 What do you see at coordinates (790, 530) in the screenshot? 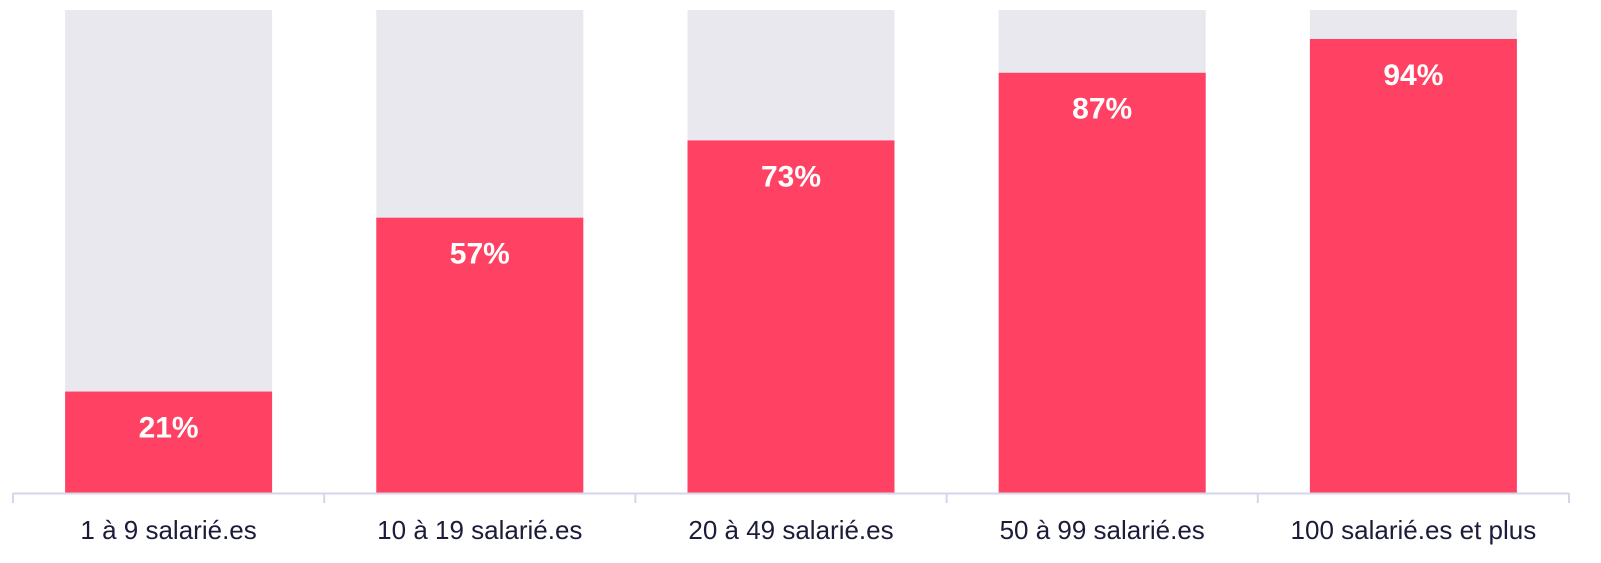
I see `x-tick-label: 20 à 49 salarié.es` at bounding box center [790, 530].